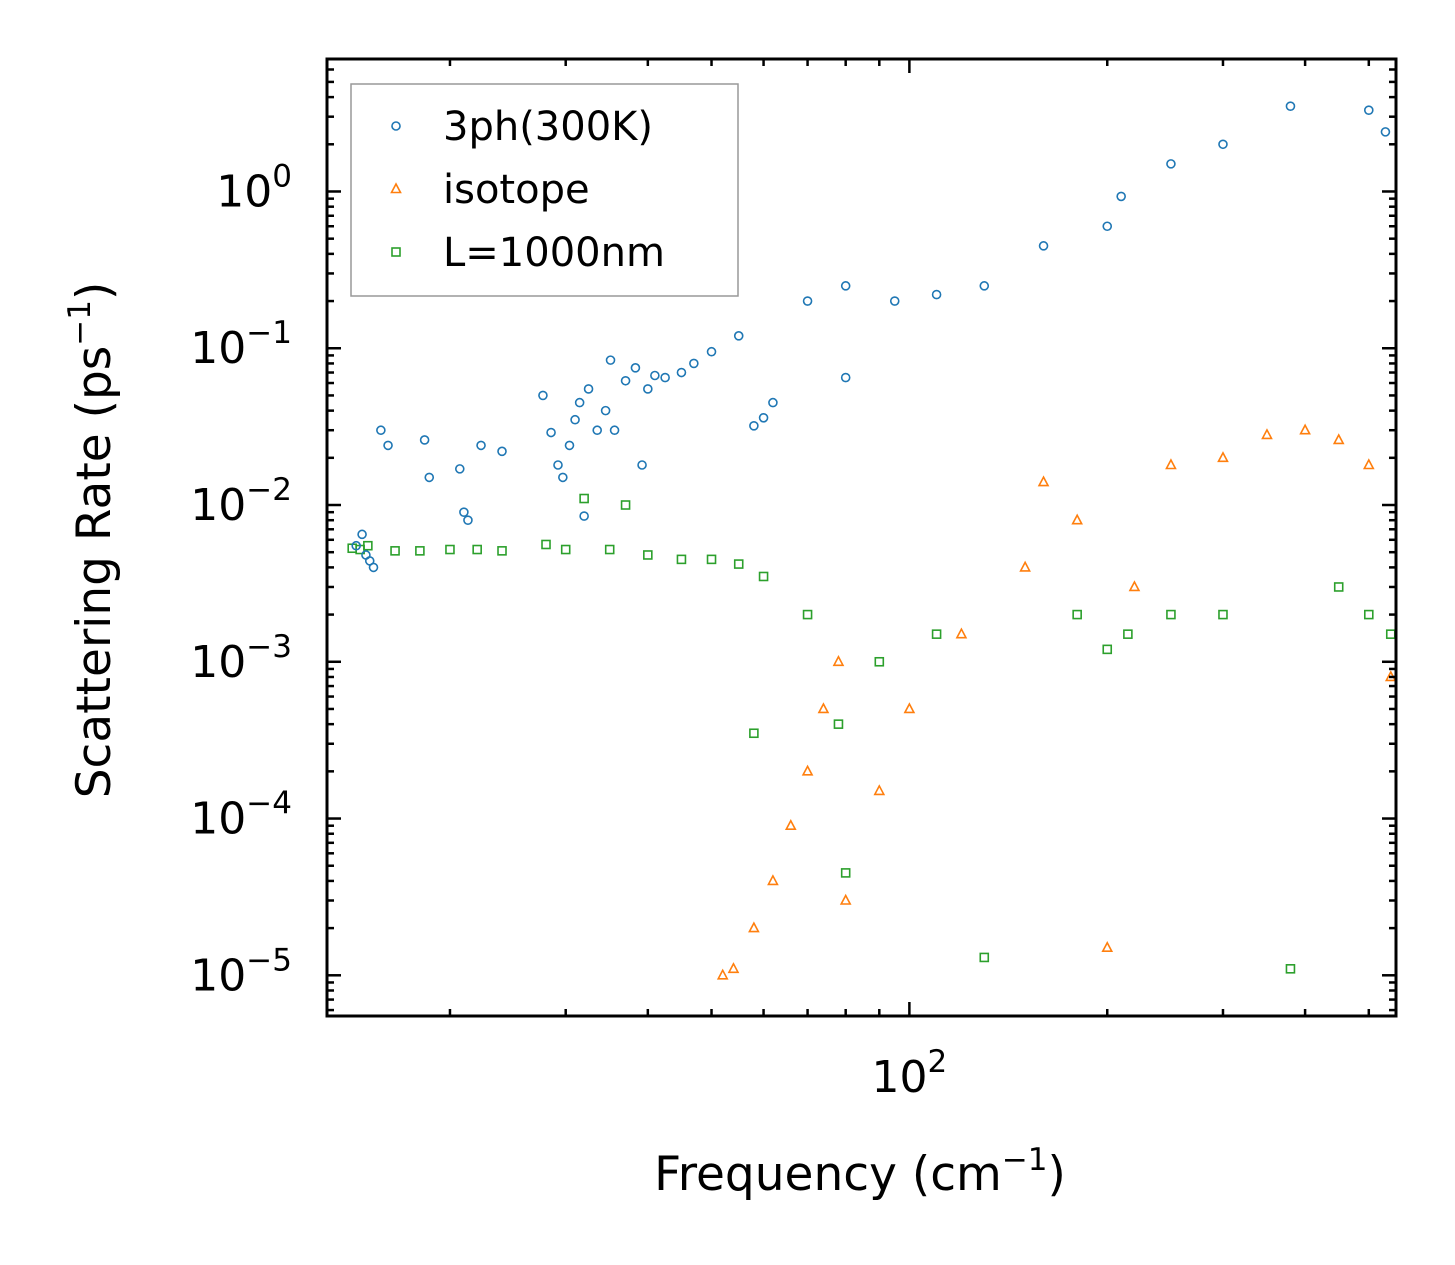 Image resolution: width=1455 pixels, height=1265 pixels. What do you see at coordinates (241, 501) in the screenshot?
I see `y-tick-label: 10⁻²` at bounding box center [241, 501].